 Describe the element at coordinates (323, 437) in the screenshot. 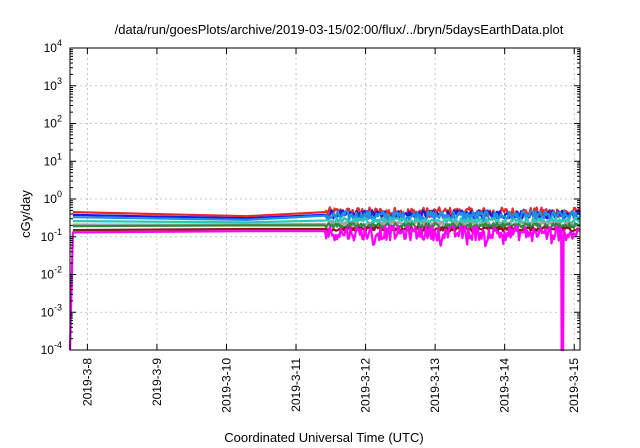

I see `x-axis-title: Coordinated Universal Time (UTC)` at that location.